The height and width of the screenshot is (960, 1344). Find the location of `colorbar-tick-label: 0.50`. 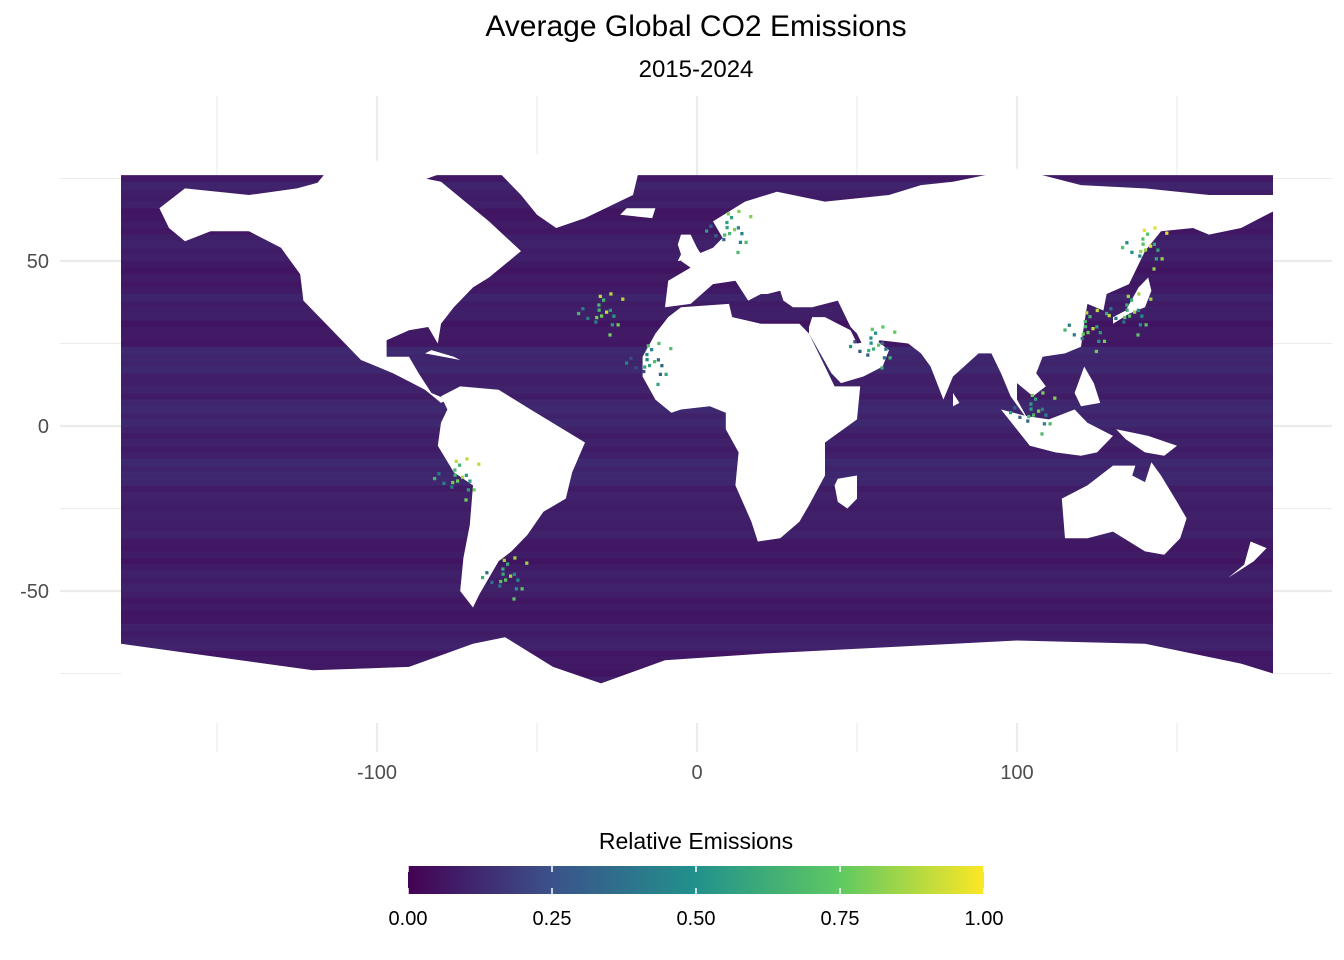

colorbar-tick-label: 0.50 is located at coordinates (696, 919).